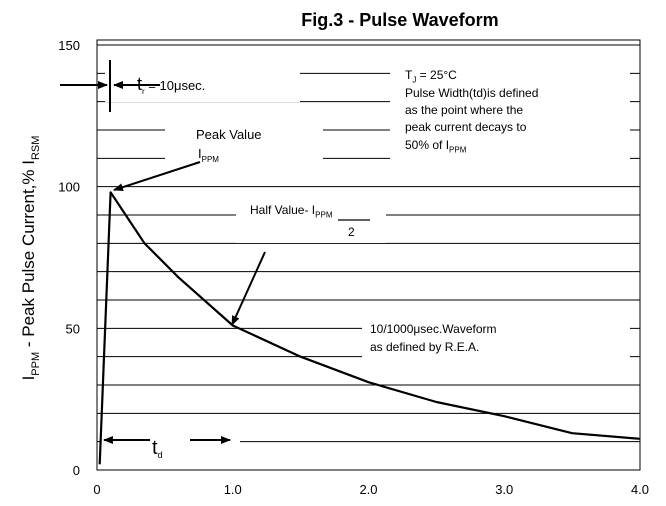  I want to click on annotation: peak current decays to, so click(466, 127).